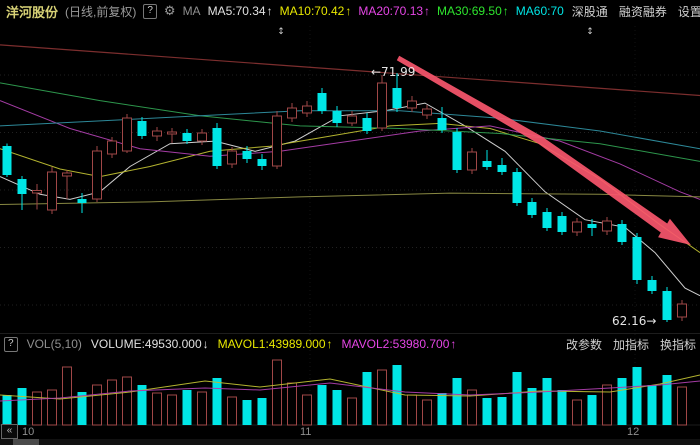 Image resolution: width=700 pixels, height=445 pixels. I want to click on ma5-readout: MA5:70.34 ↑, so click(240, 11).